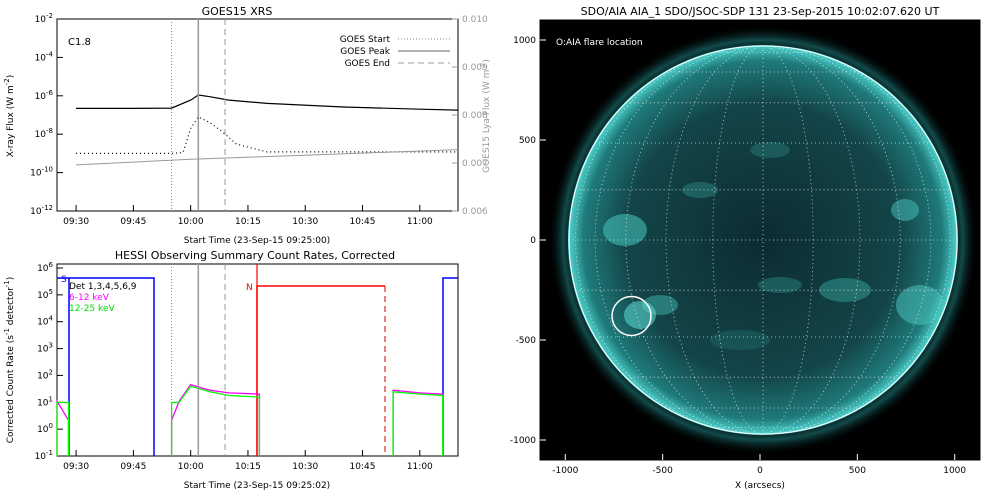  What do you see at coordinates (475, 116) in the screenshot?
I see `goes-right-y-tick-label: 0.008` at bounding box center [475, 116].